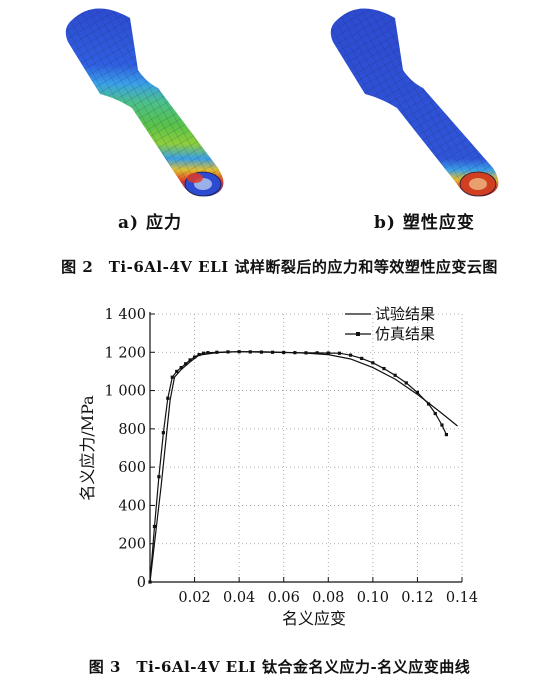 The height and width of the screenshot is (688, 559). Describe the element at coordinates (132, 545) in the screenshot. I see `y-tick-label-1: 200` at that location.